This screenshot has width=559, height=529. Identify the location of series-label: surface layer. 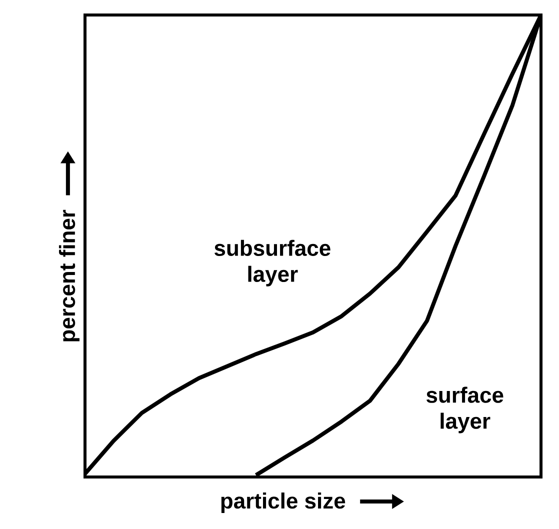
(465, 410).